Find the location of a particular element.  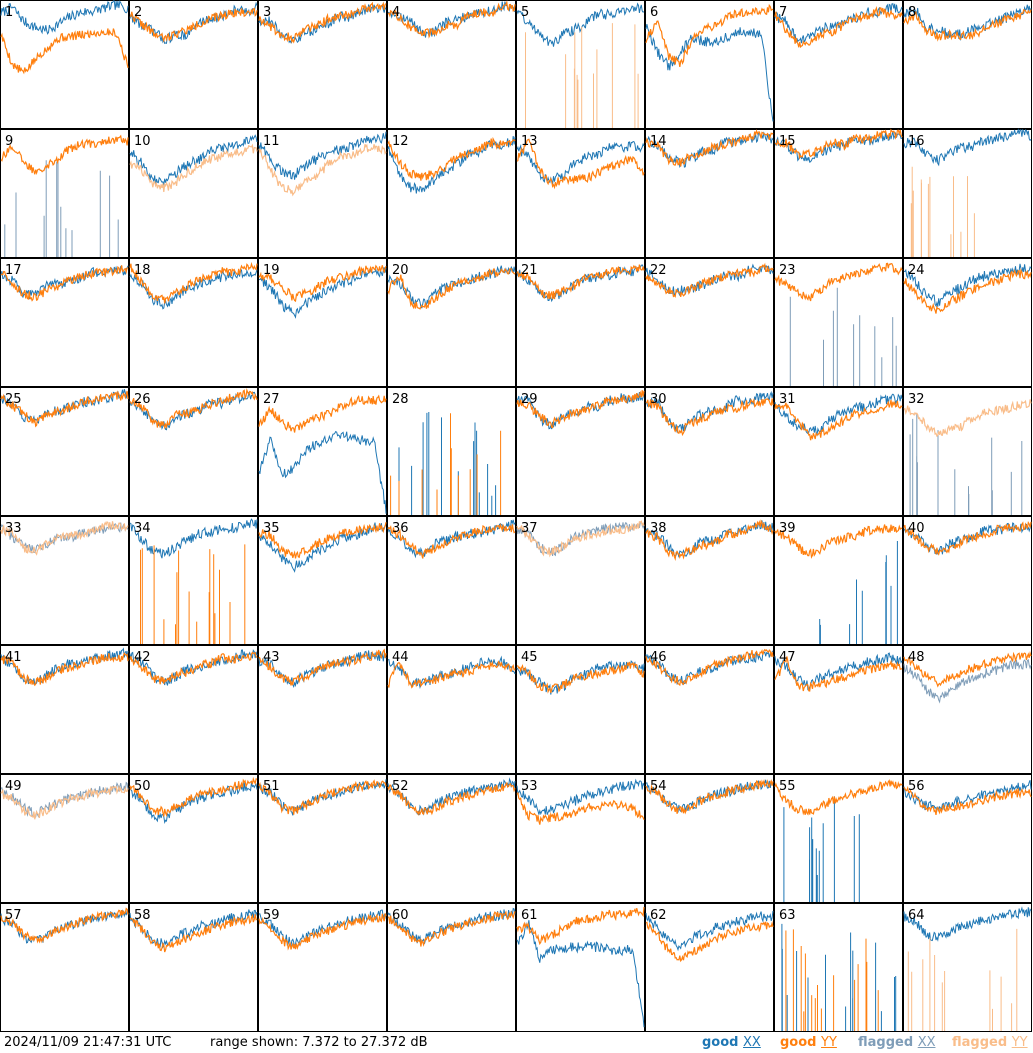

panel-label: 27 is located at coordinates (271, 399).